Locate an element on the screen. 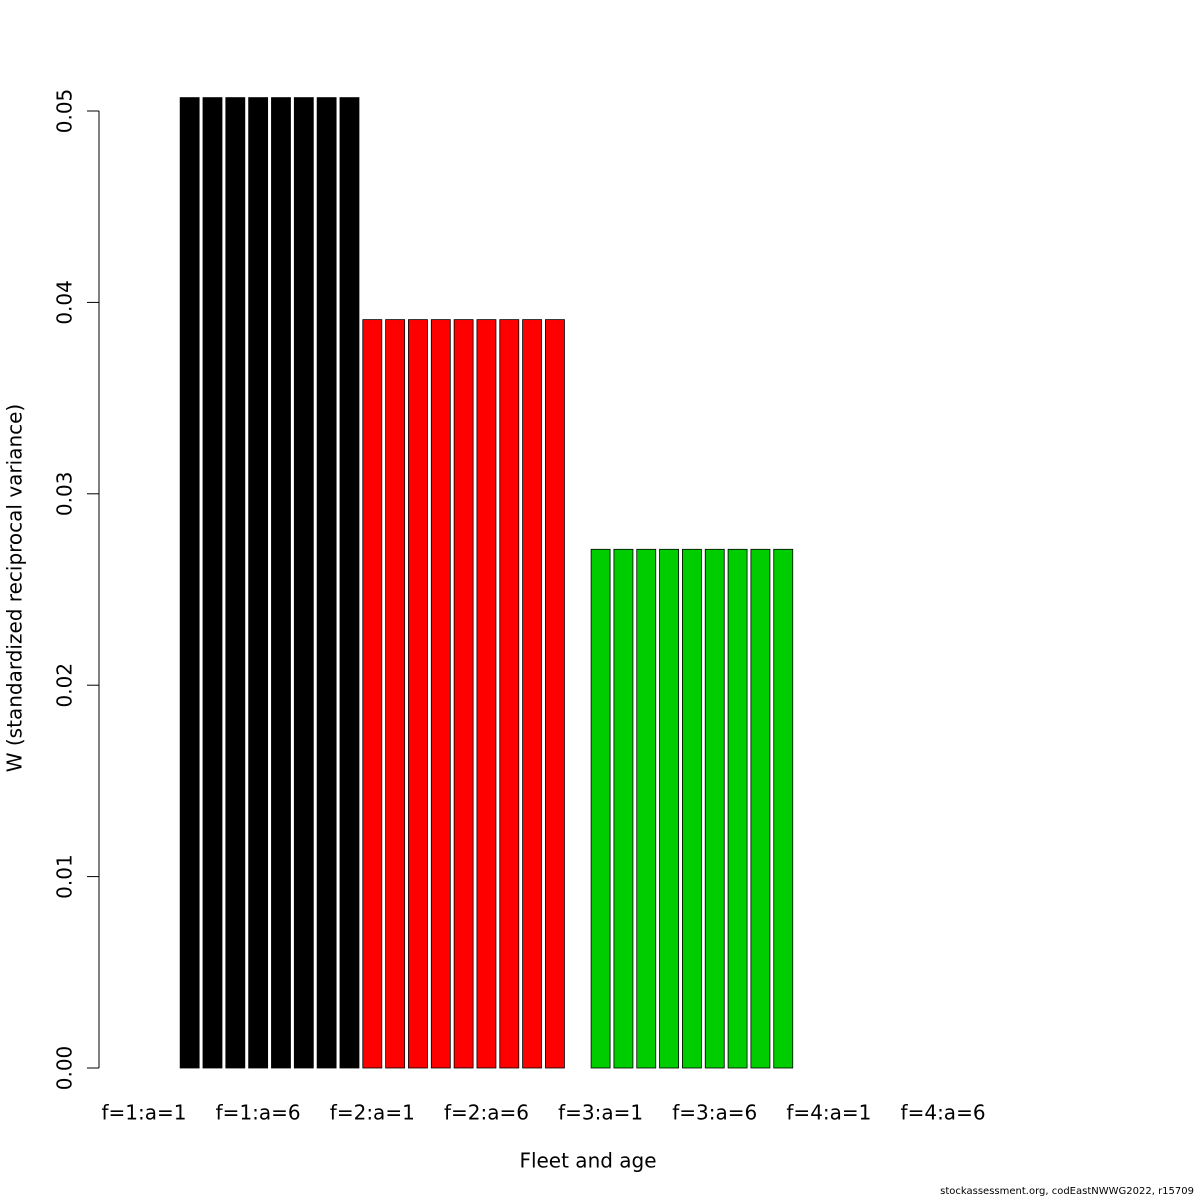  y-tick-label: 0.03 is located at coordinates (65, 494).